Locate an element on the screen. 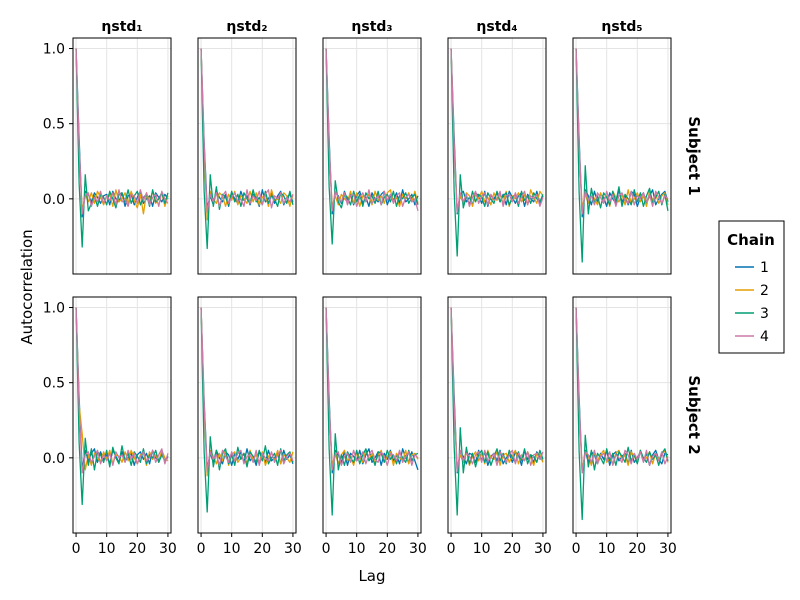 This screenshot has width=800, height=600. panel-r2-c3: 0 10 20 30 is located at coordinates (374, 426).